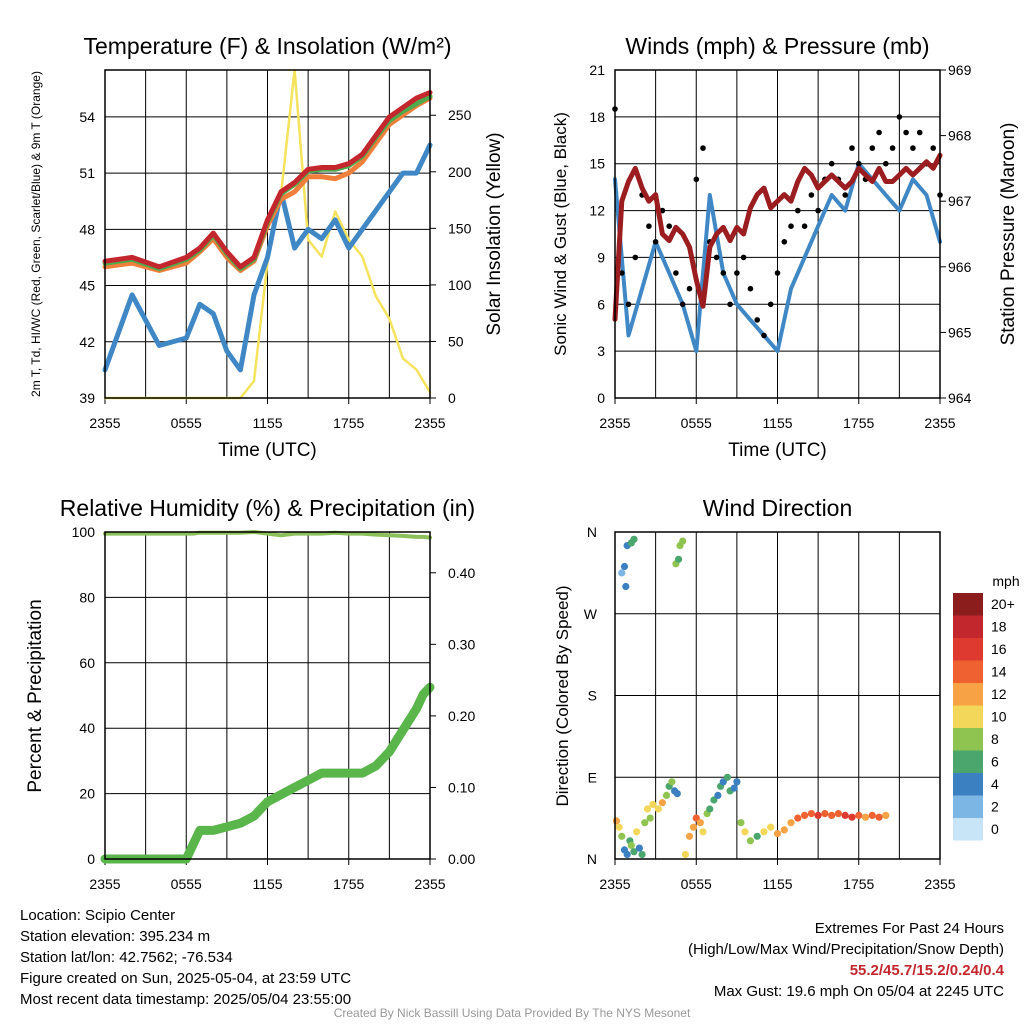 The image size is (1024, 1024). I want to click on precip-line, so click(267, 773).